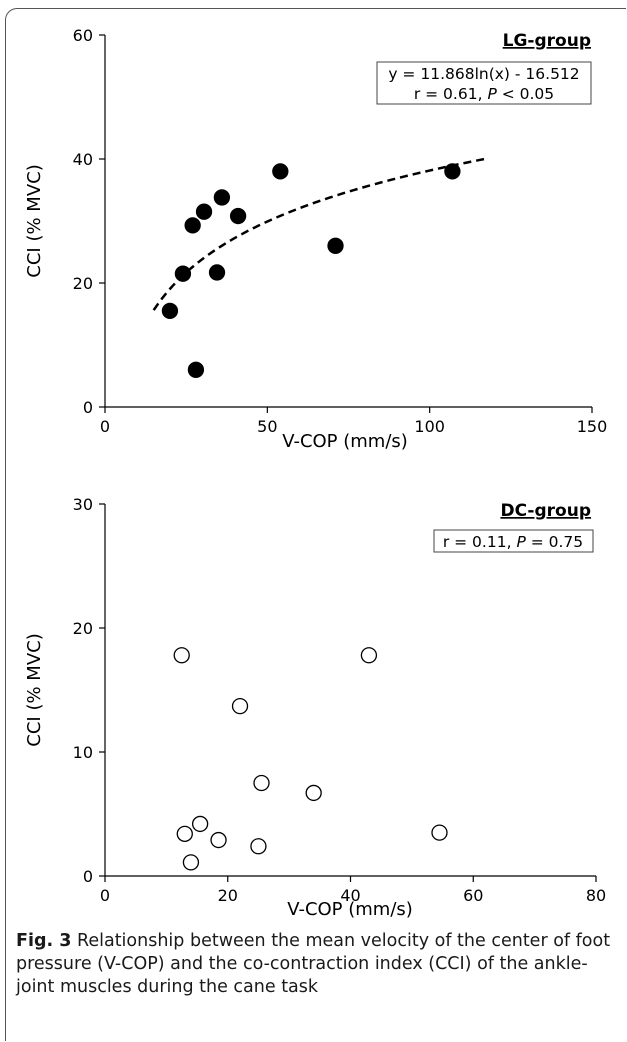 The width and height of the screenshot is (627, 1042). Describe the element at coordinates (545, 511) in the screenshot. I see `dc-group-title: DC-group` at that location.